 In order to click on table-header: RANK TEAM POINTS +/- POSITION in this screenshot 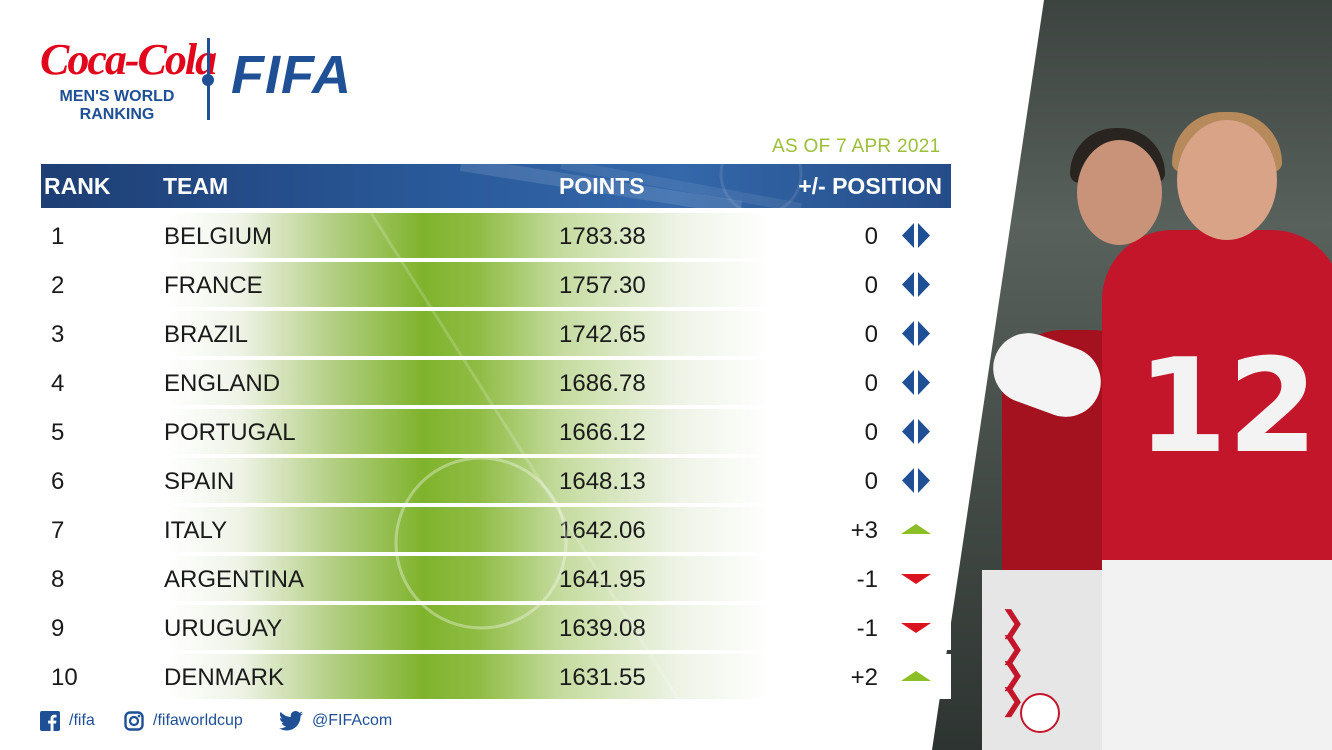, I will do `click(496, 186)`.